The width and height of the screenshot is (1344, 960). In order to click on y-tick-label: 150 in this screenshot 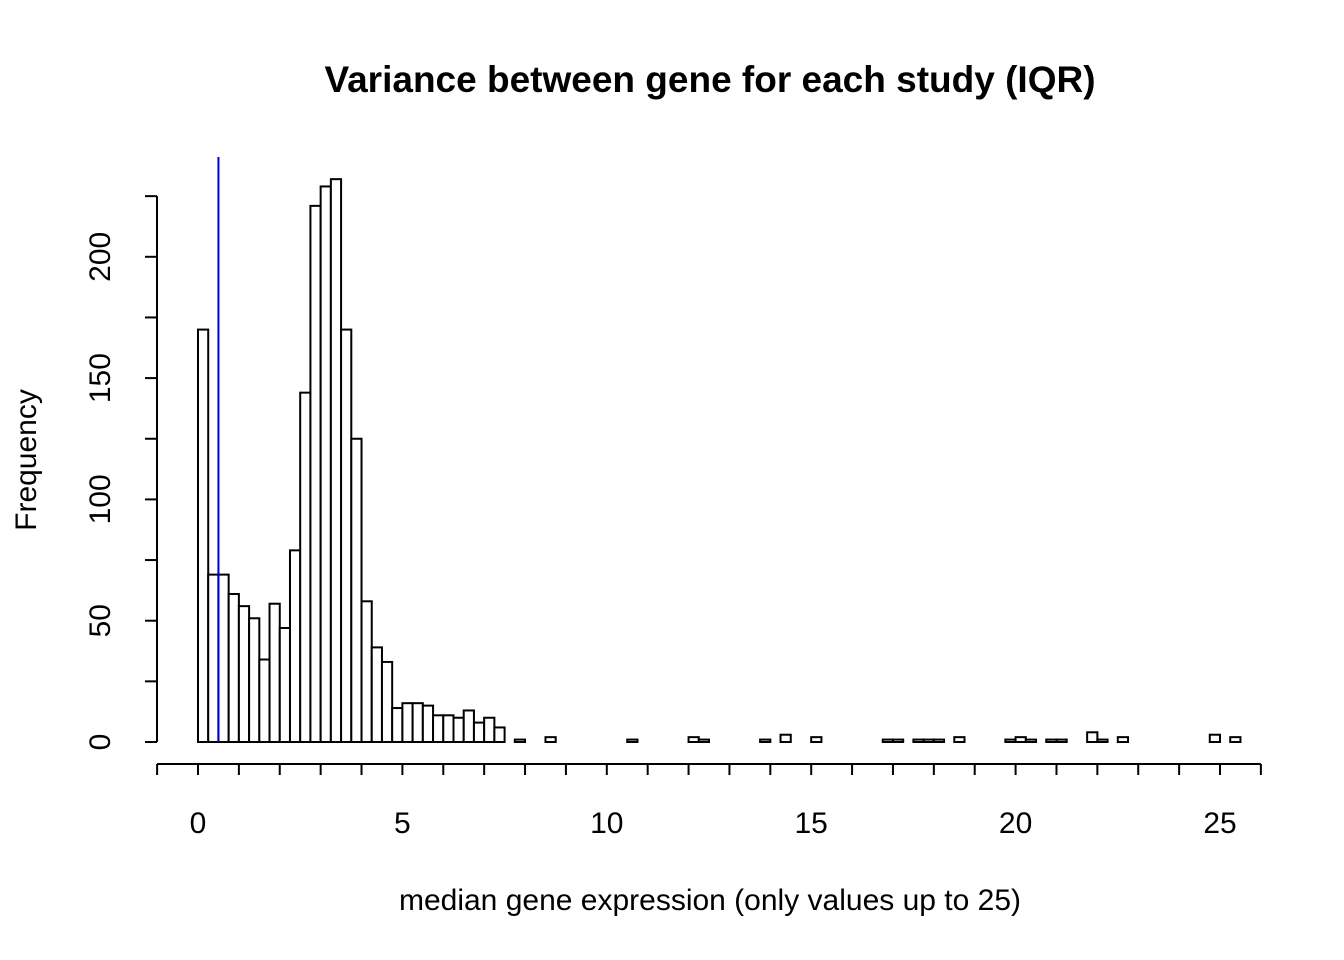, I will do `click(100, 378)`.